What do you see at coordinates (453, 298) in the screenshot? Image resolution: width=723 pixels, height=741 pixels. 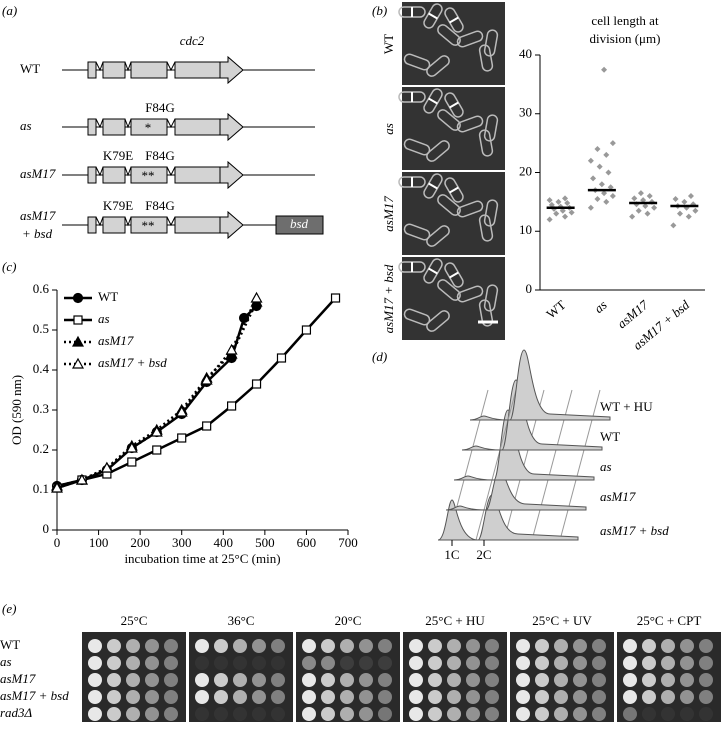 I see `micrograph` at bounding box center [453, 298].